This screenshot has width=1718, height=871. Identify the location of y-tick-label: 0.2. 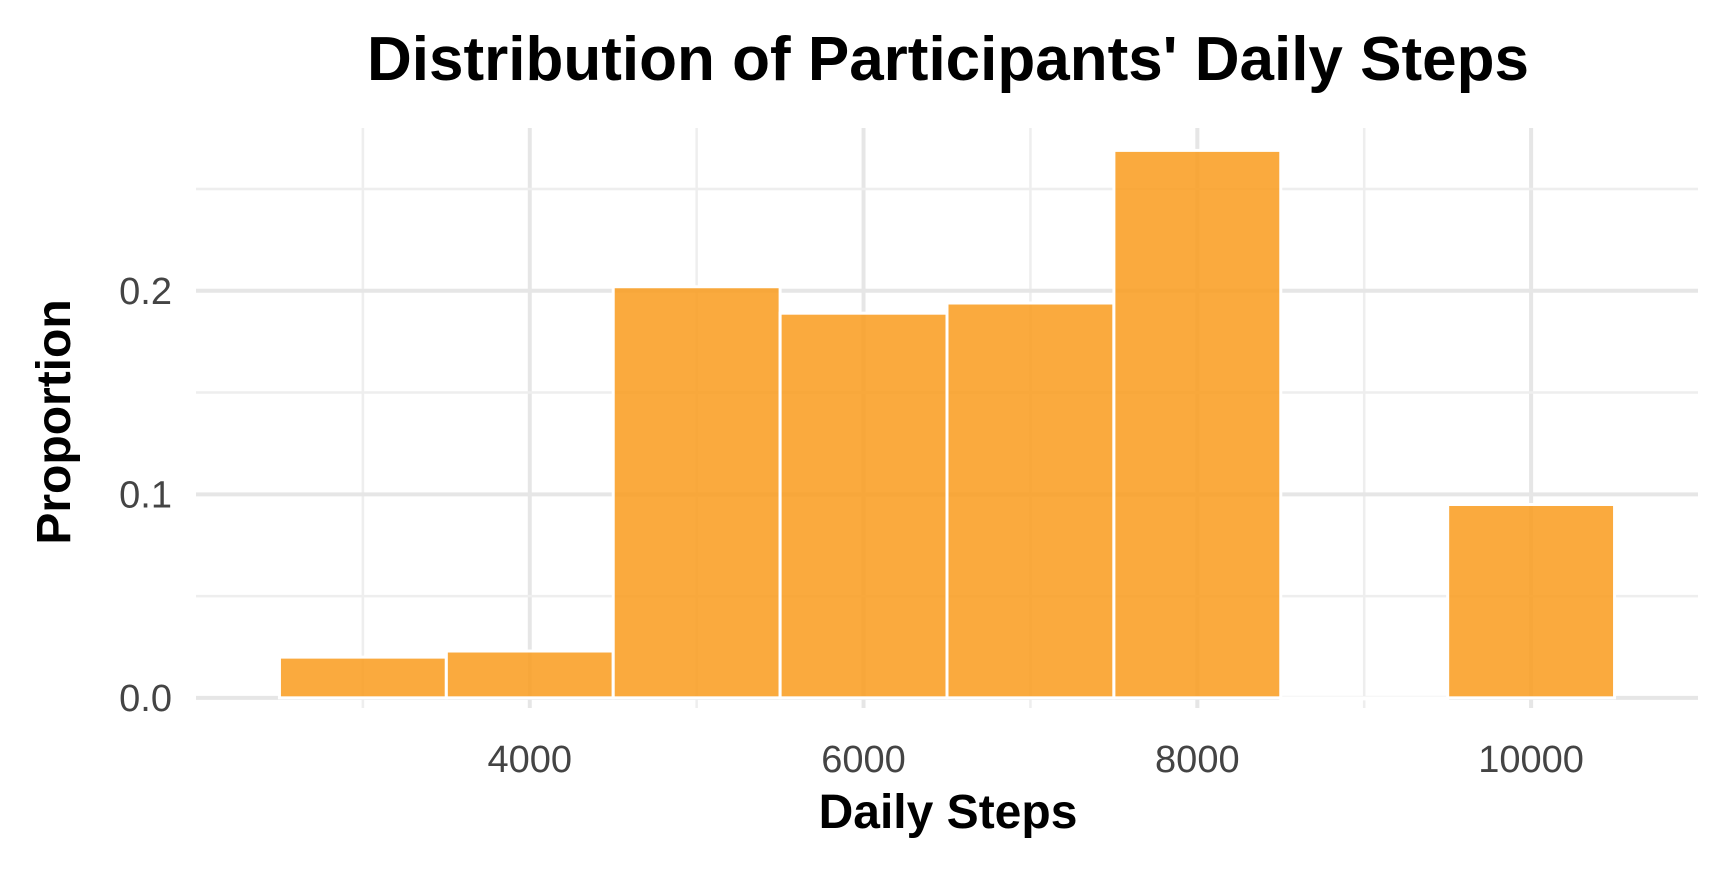
(145, 292).